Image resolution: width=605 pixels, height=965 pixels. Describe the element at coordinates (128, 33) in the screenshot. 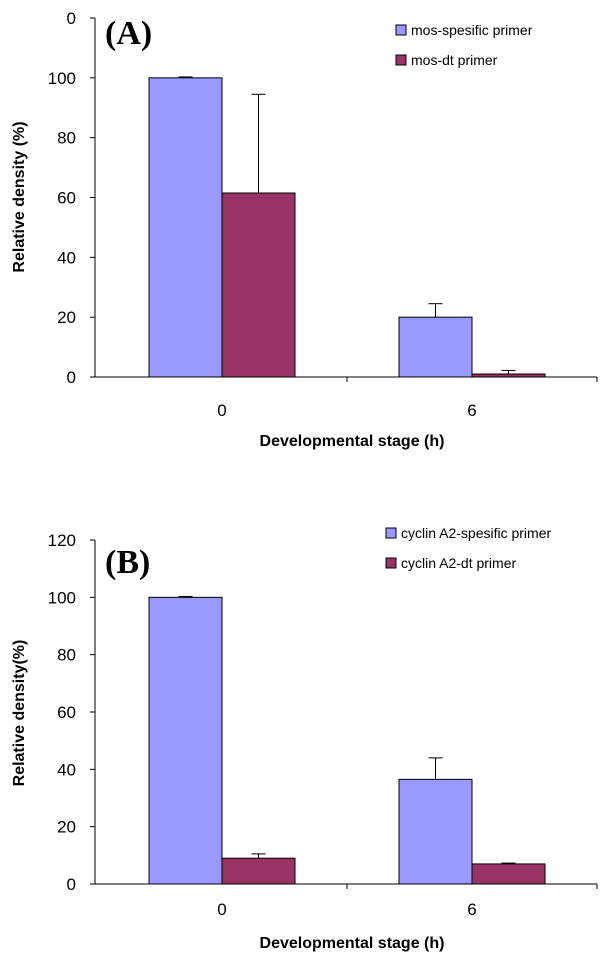

I see `panel-label: (A)` at that location.